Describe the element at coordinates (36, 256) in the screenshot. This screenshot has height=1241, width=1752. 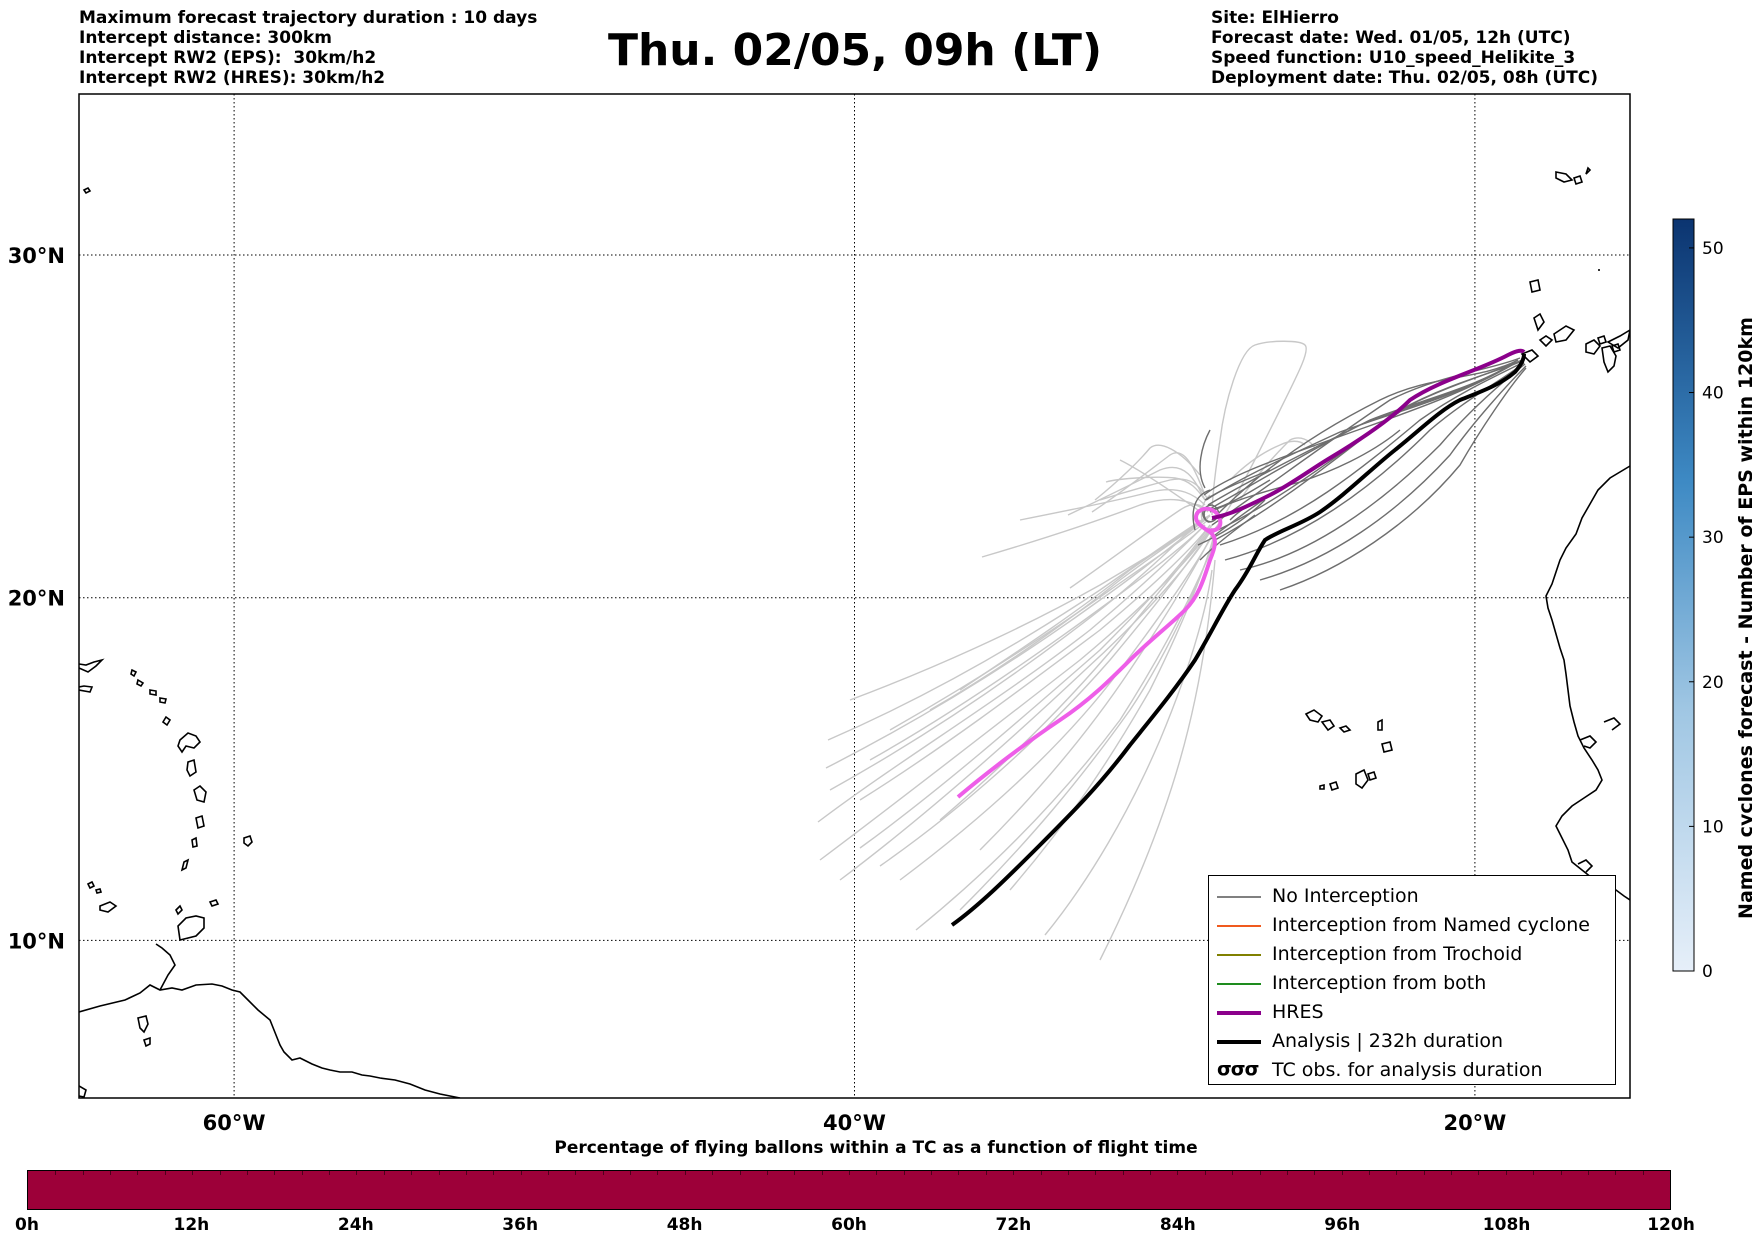
I see `latitude-label: 30°N` at that location.